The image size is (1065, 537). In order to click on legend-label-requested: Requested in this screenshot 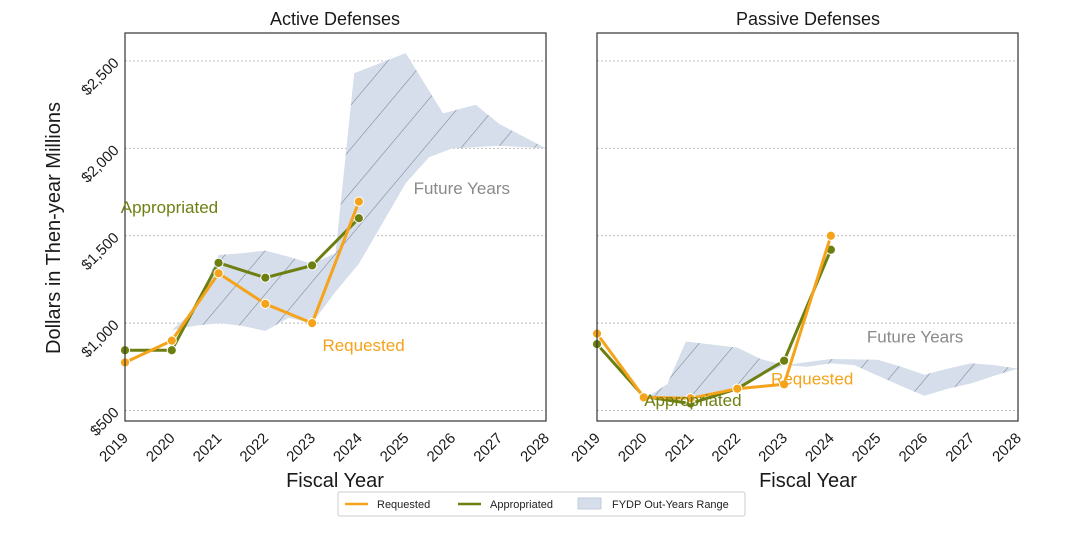, I will do `click(403, 505)`.